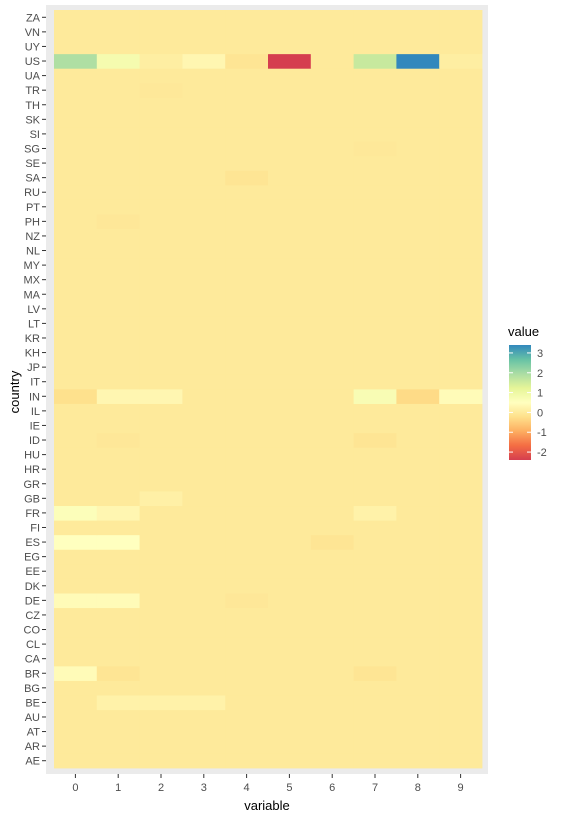  Describe the element at coordinates (204, 788) in the screenshot. I see `x-tick-label: 3` at that location.